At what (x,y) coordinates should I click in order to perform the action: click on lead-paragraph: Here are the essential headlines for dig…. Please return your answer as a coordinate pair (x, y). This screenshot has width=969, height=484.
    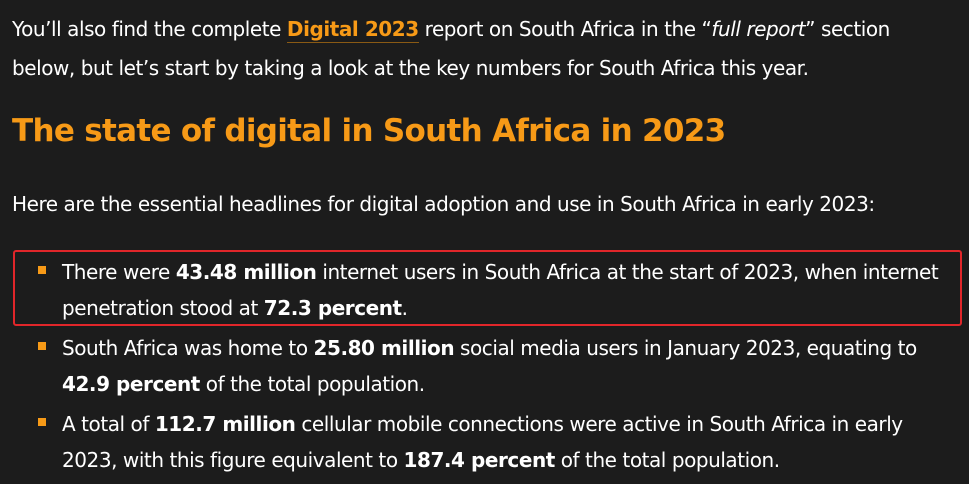
    Looking at the image, I should click on (443, 204).